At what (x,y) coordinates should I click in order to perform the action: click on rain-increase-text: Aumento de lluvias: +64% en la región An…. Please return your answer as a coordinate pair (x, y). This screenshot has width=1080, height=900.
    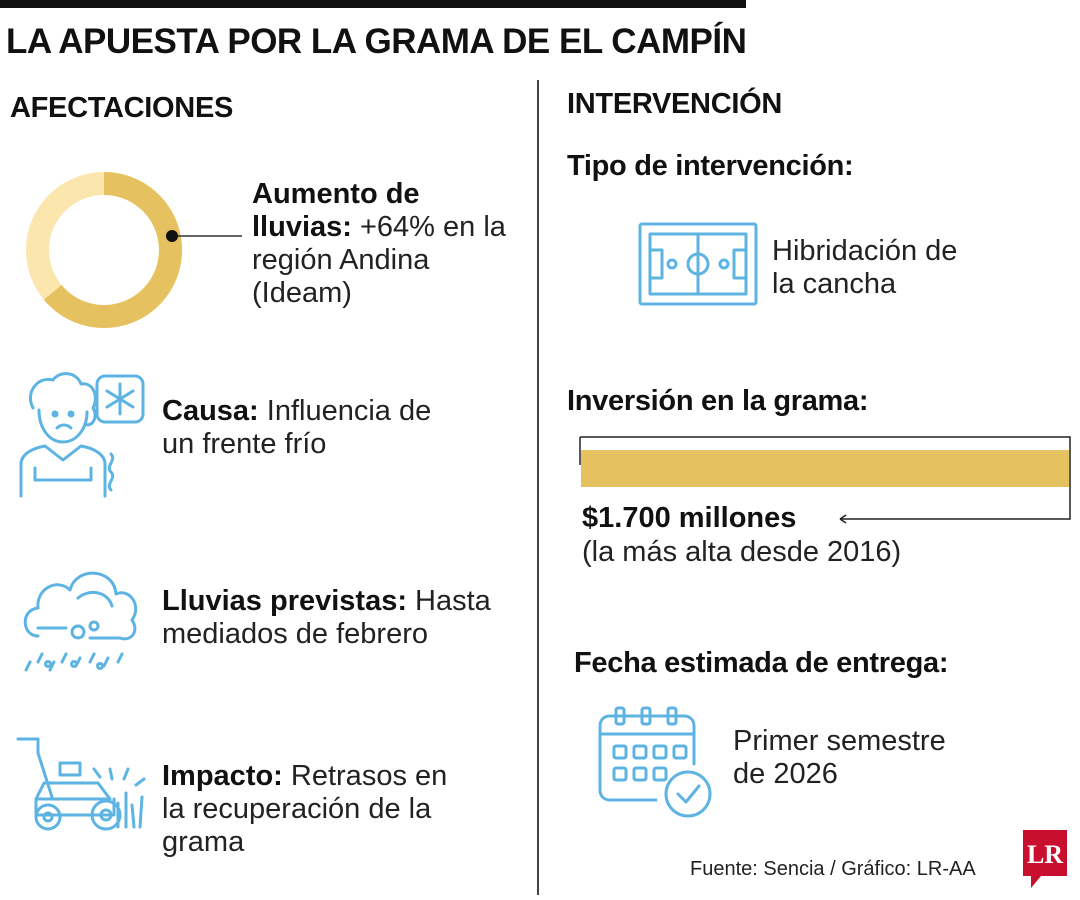
    Looking at the image, I should click on (387, 244).